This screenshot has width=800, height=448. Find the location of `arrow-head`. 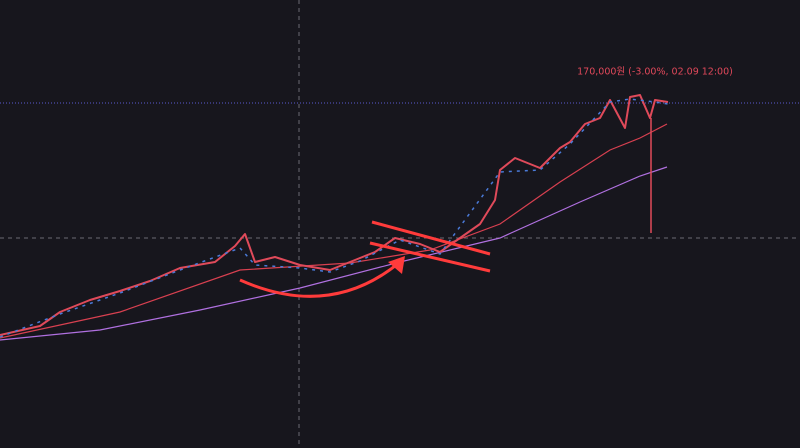

arrow-head is located at coordinates (396, 265).